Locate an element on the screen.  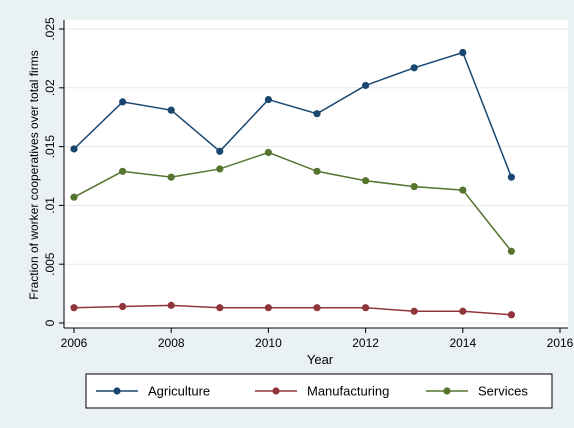
y-tick-label: .015 is located at coordinates (50, 147).